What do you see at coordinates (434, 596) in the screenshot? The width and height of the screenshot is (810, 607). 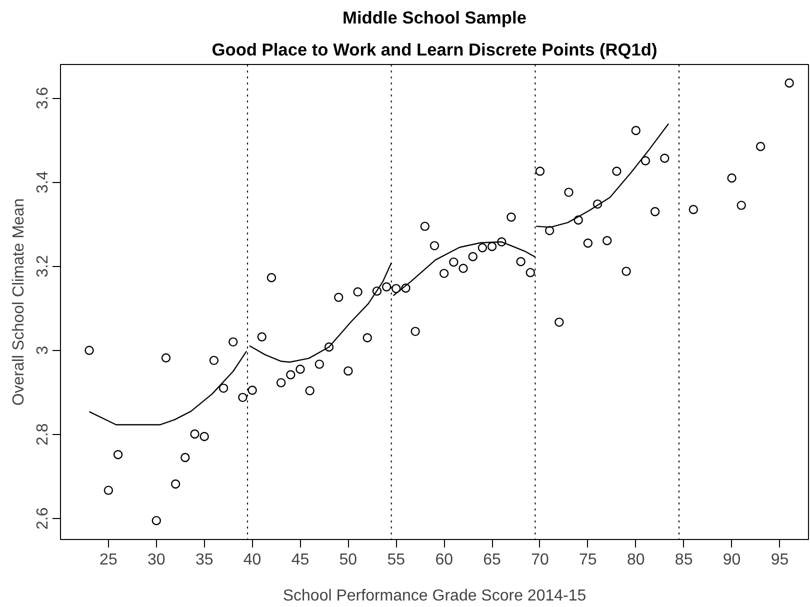 I see `x-axis-title: School Performance Grade Score 2014-15` at bounding box center [434, 596].